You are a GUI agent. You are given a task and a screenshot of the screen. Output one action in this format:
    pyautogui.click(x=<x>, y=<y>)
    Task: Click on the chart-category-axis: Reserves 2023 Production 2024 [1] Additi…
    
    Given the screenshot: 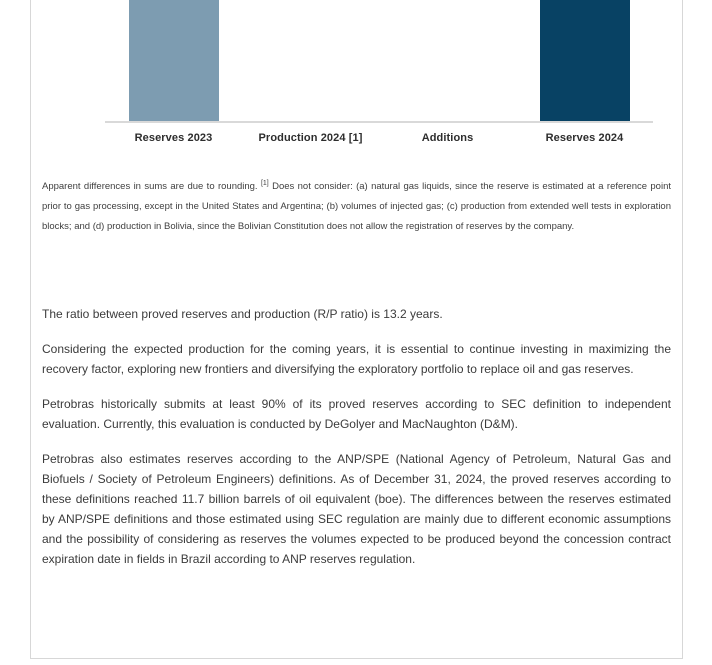 What is the action you would take?
    pyautogui.click(x=379, y=138)
    